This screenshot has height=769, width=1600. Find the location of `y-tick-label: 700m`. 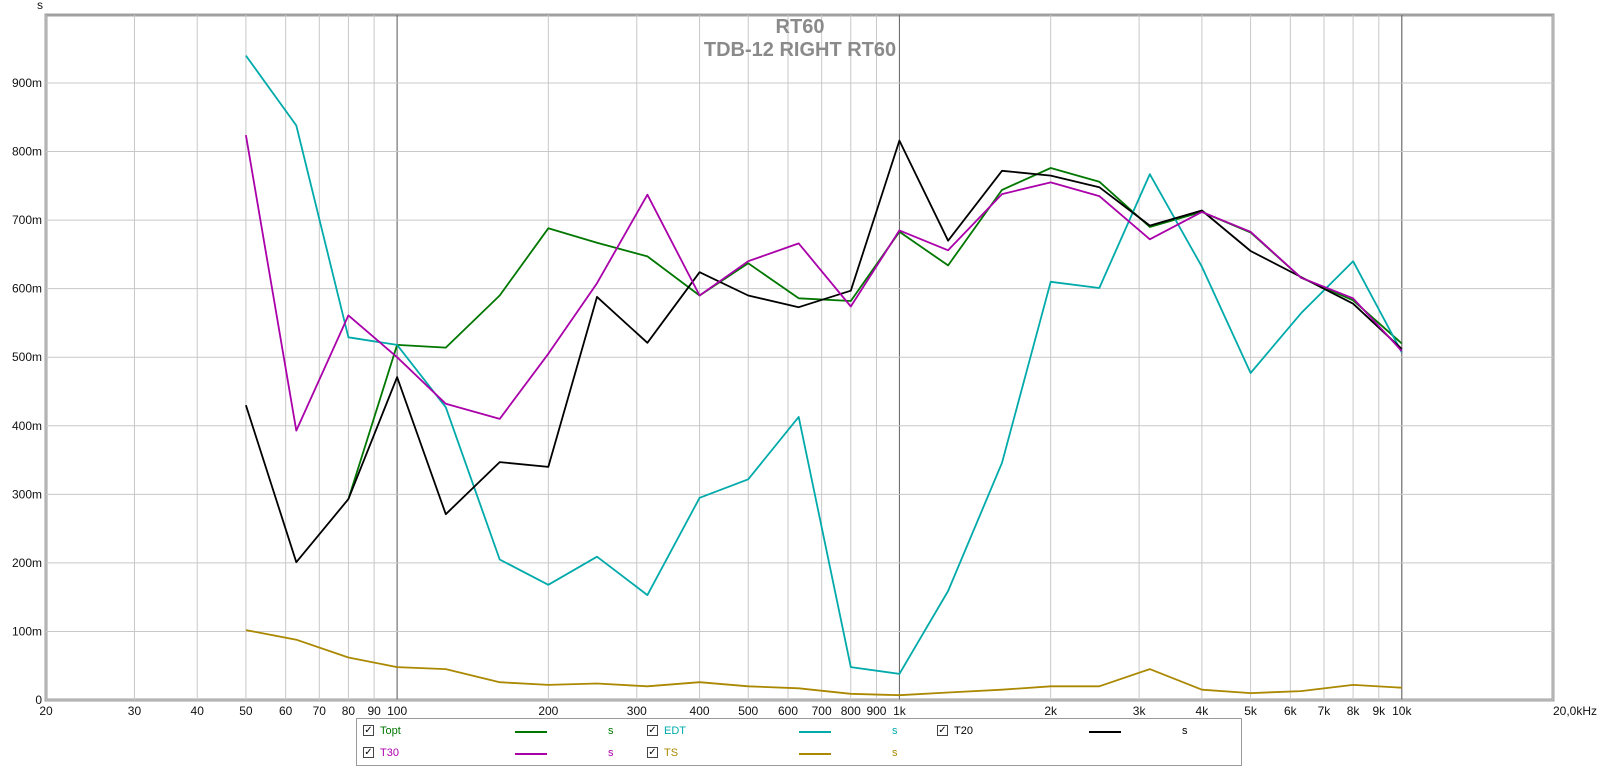

y-tick-label: 700m is located at coordinates (27, 220).